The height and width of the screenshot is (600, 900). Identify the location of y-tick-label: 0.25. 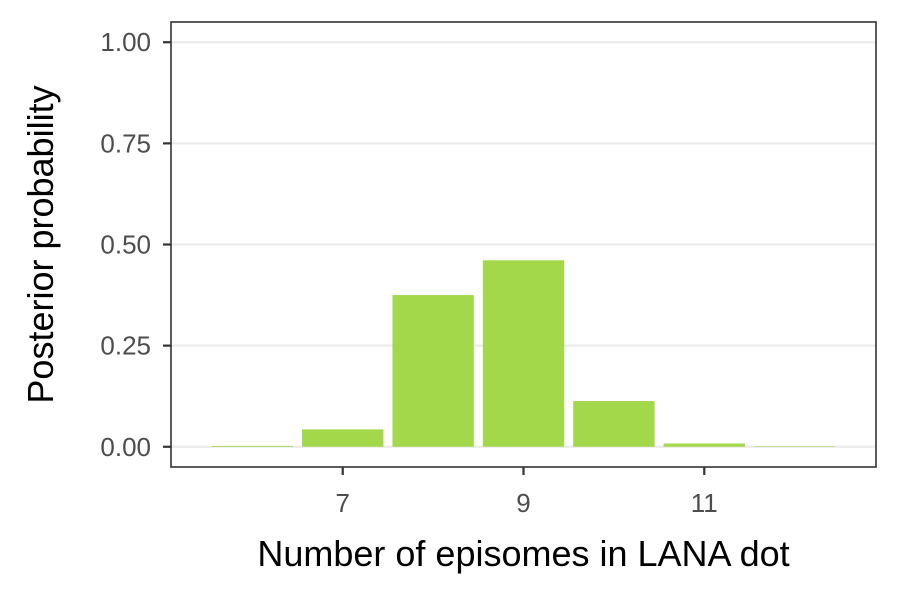
(125, 346).